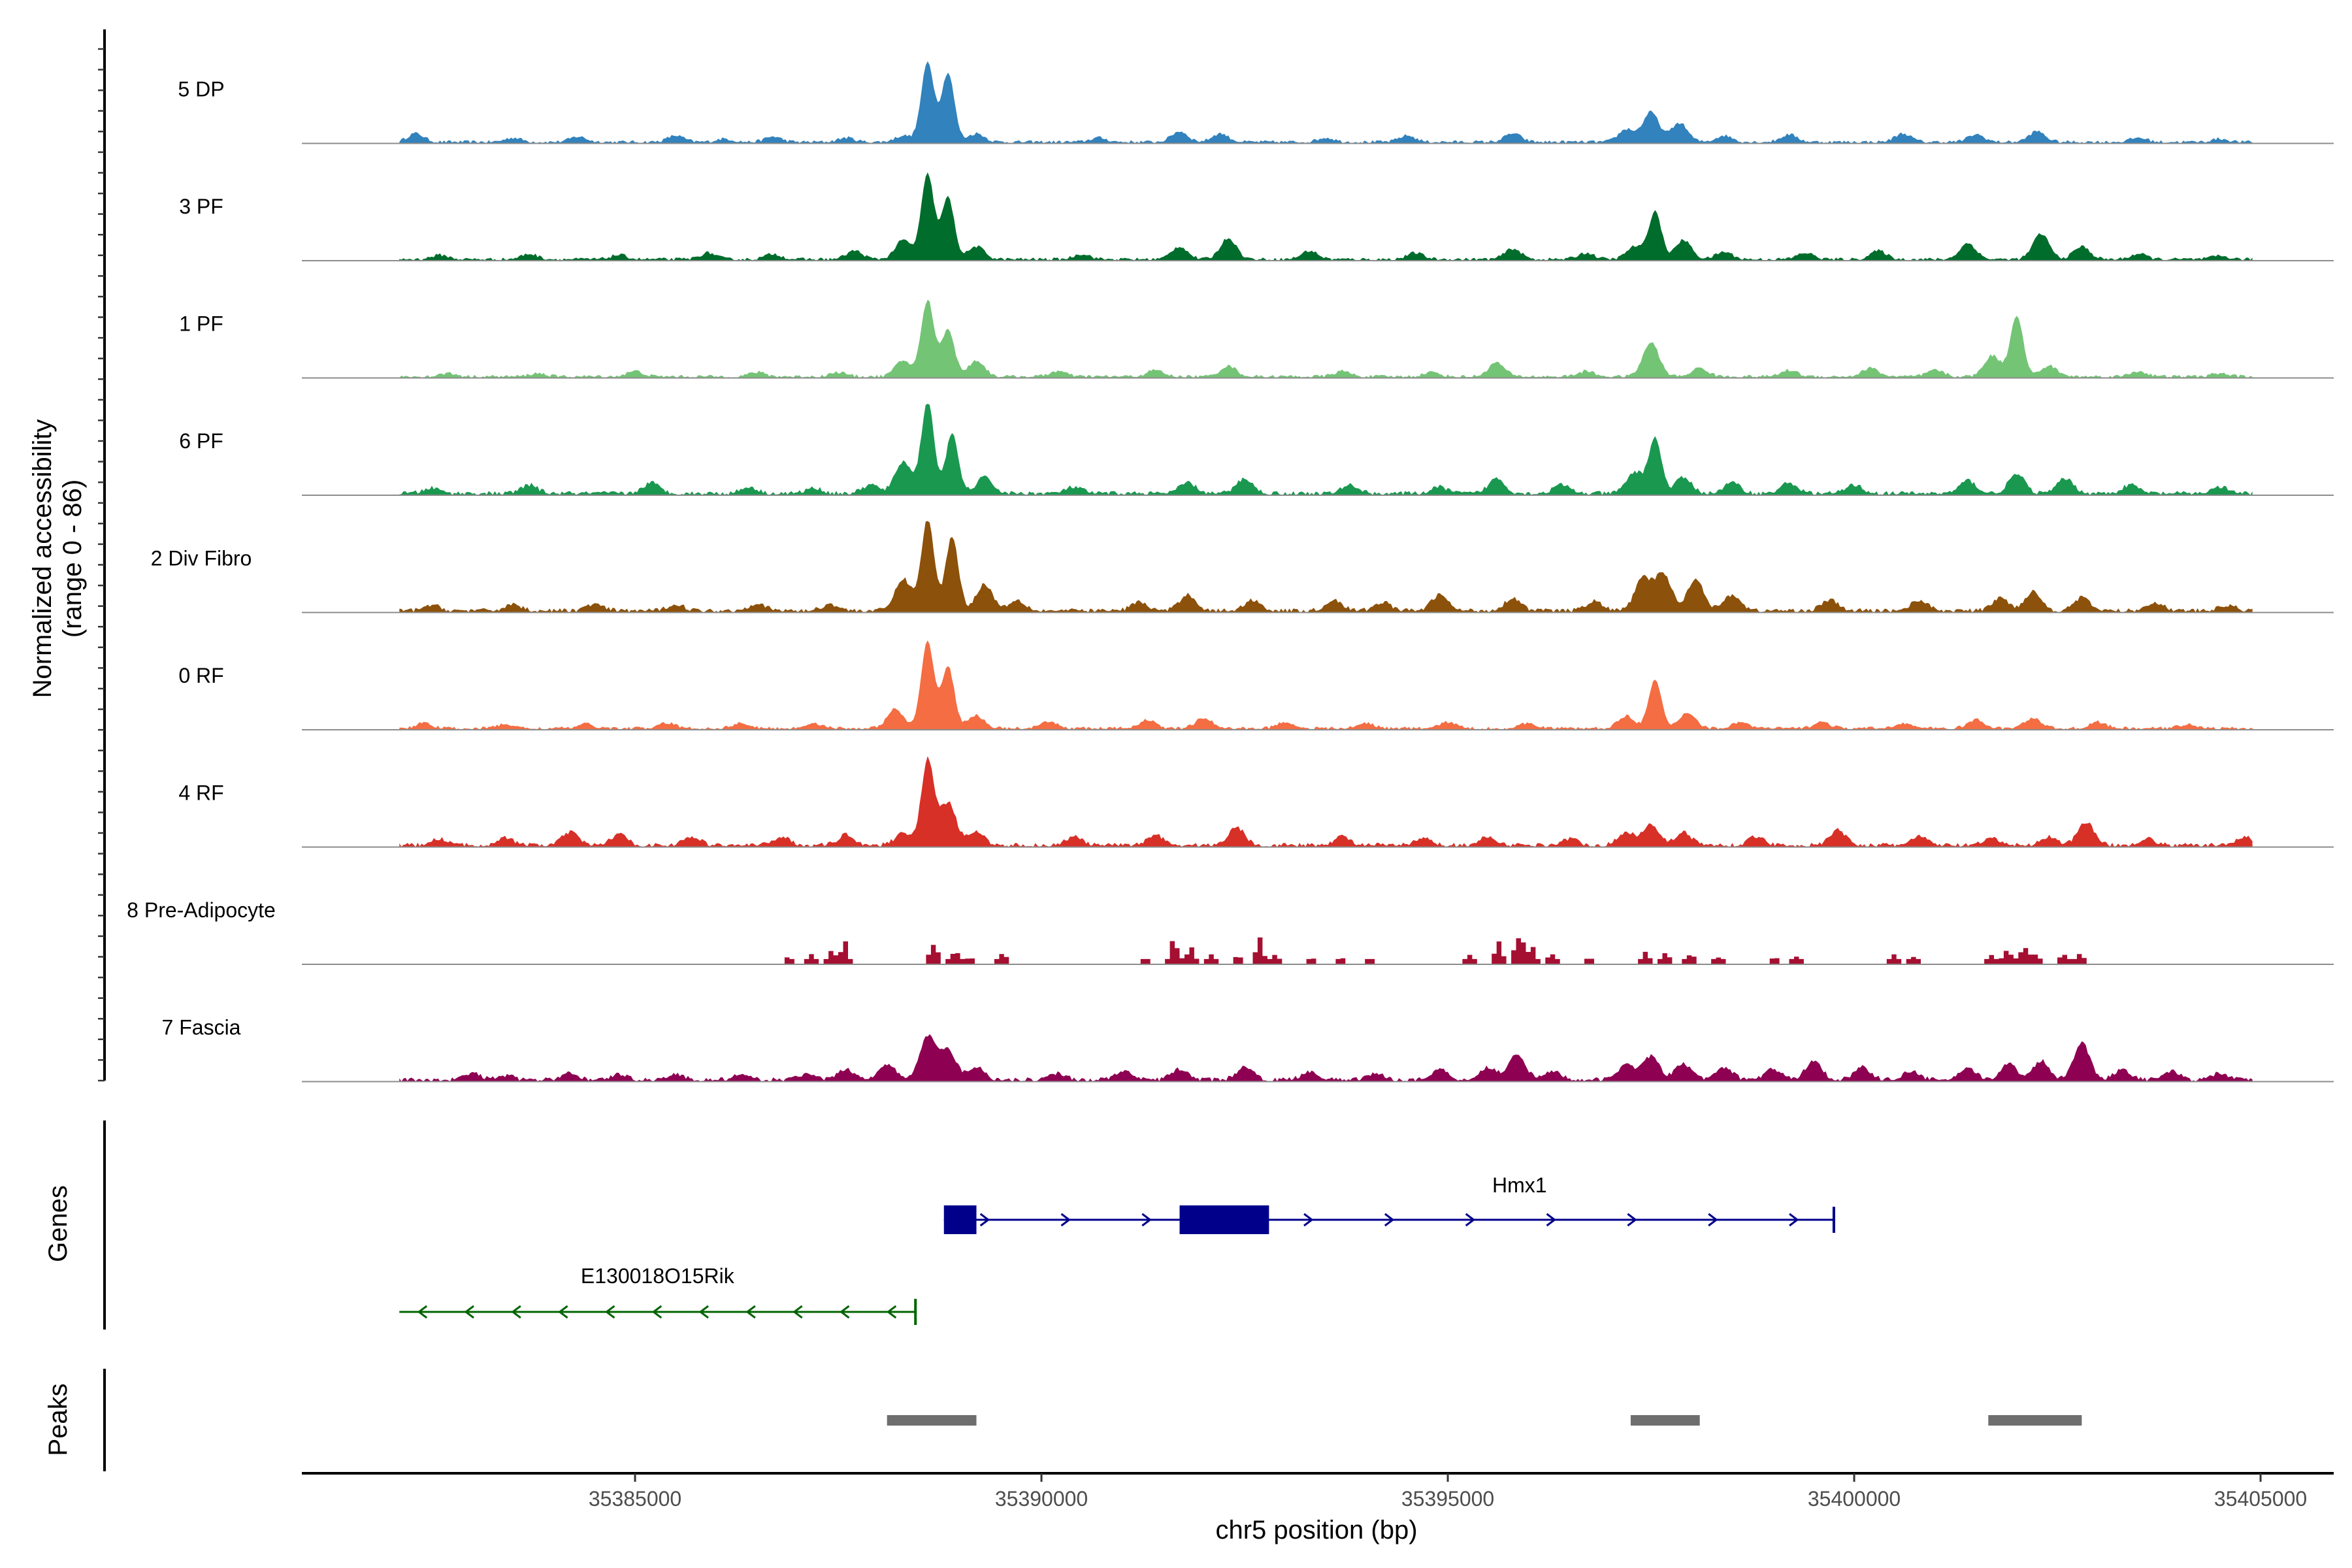 The image size is (2352, 1568). Describe the element at coordinates (201, 89) in the screenshot. I see `track-label: 5 DP` at that location.